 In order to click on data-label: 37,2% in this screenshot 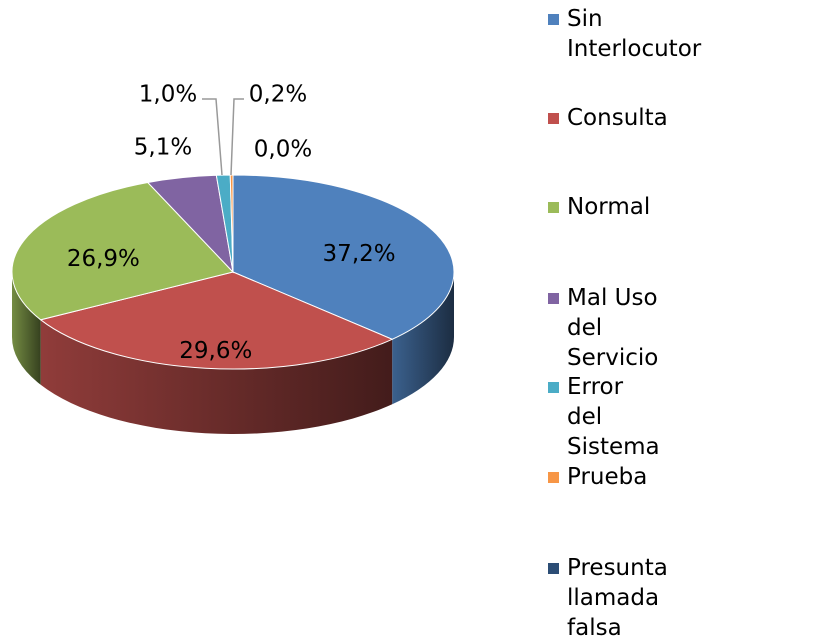, I will do `click(359, 254)`.